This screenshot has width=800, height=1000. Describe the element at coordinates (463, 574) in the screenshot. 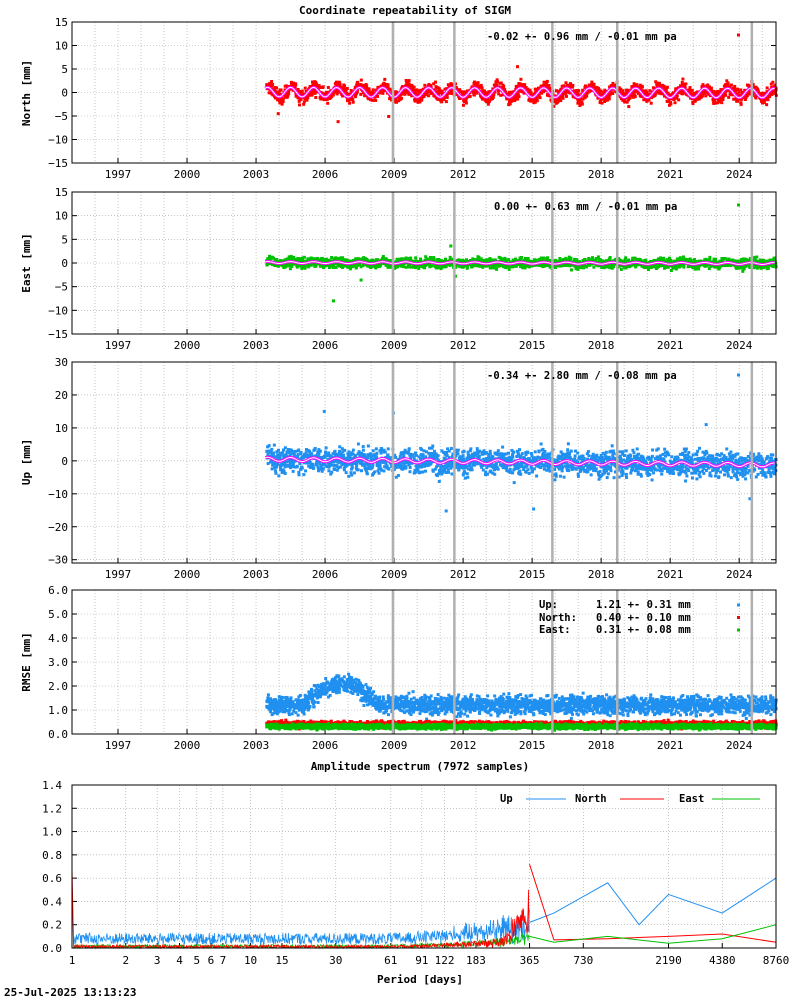

I see `up-xtick-label: 2012` at that location.